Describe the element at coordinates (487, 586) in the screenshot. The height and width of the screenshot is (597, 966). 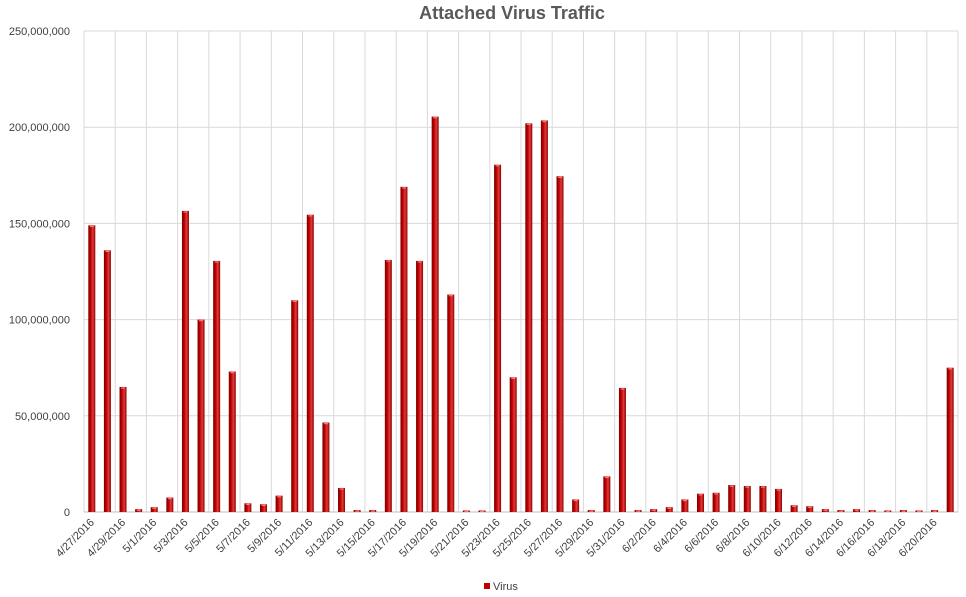
I see `legend-swatch` at that location.